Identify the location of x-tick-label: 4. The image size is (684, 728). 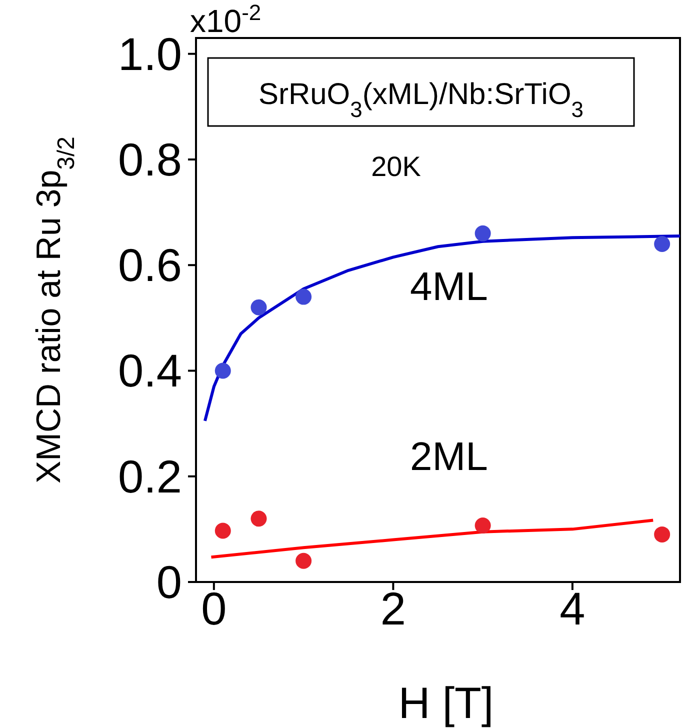
(573, 608).